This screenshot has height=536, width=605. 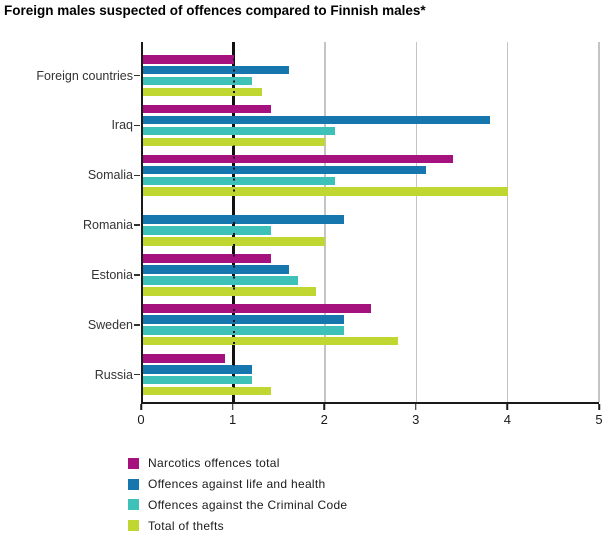 I want to click on legend-item: Offences against life and health, so click(x=237, y=484).